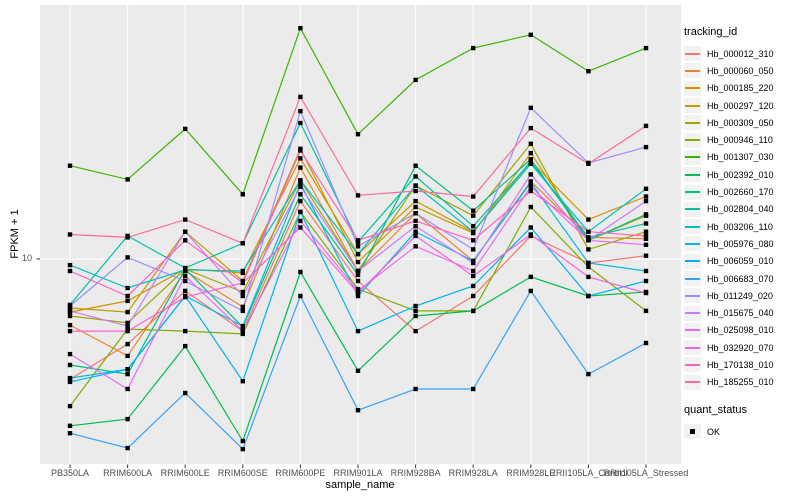  What do you see at coordinates (740, 105) in the screenshot?
I see `legend-label: Hb_000297_120` at bounding box center [740, 105].